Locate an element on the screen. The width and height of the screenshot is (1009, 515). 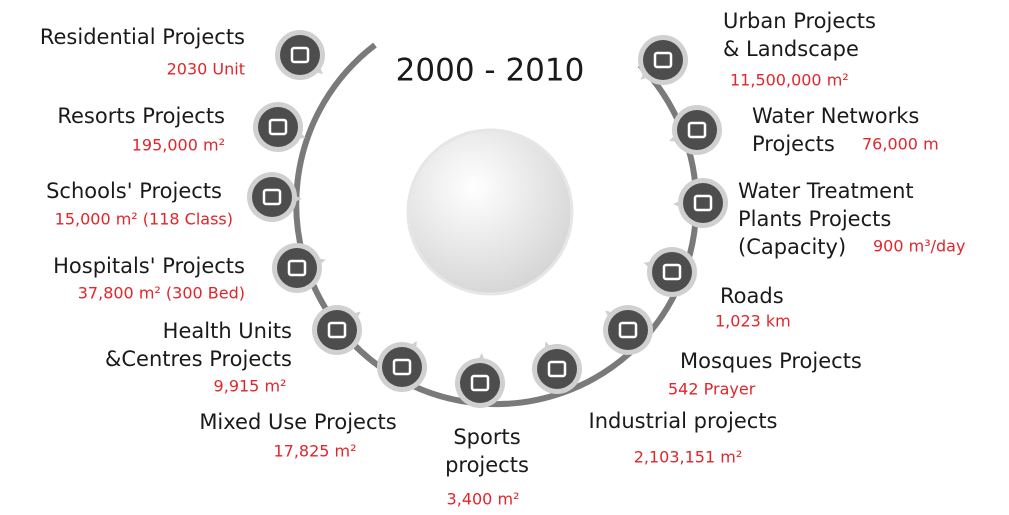
item-label: Industrial projects is located at coordinates (683, 421).